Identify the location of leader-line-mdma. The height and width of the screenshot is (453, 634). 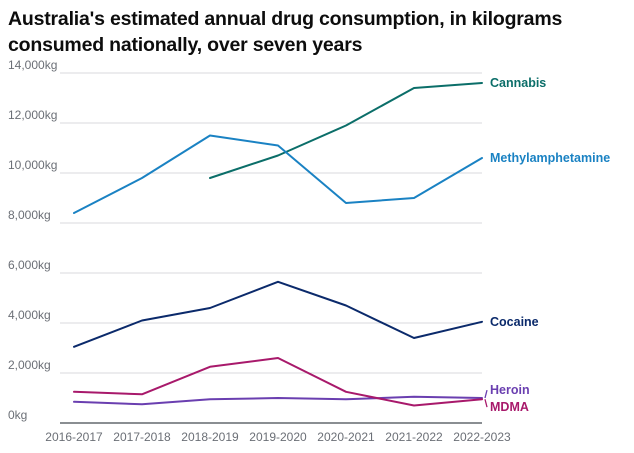
(486, 403).